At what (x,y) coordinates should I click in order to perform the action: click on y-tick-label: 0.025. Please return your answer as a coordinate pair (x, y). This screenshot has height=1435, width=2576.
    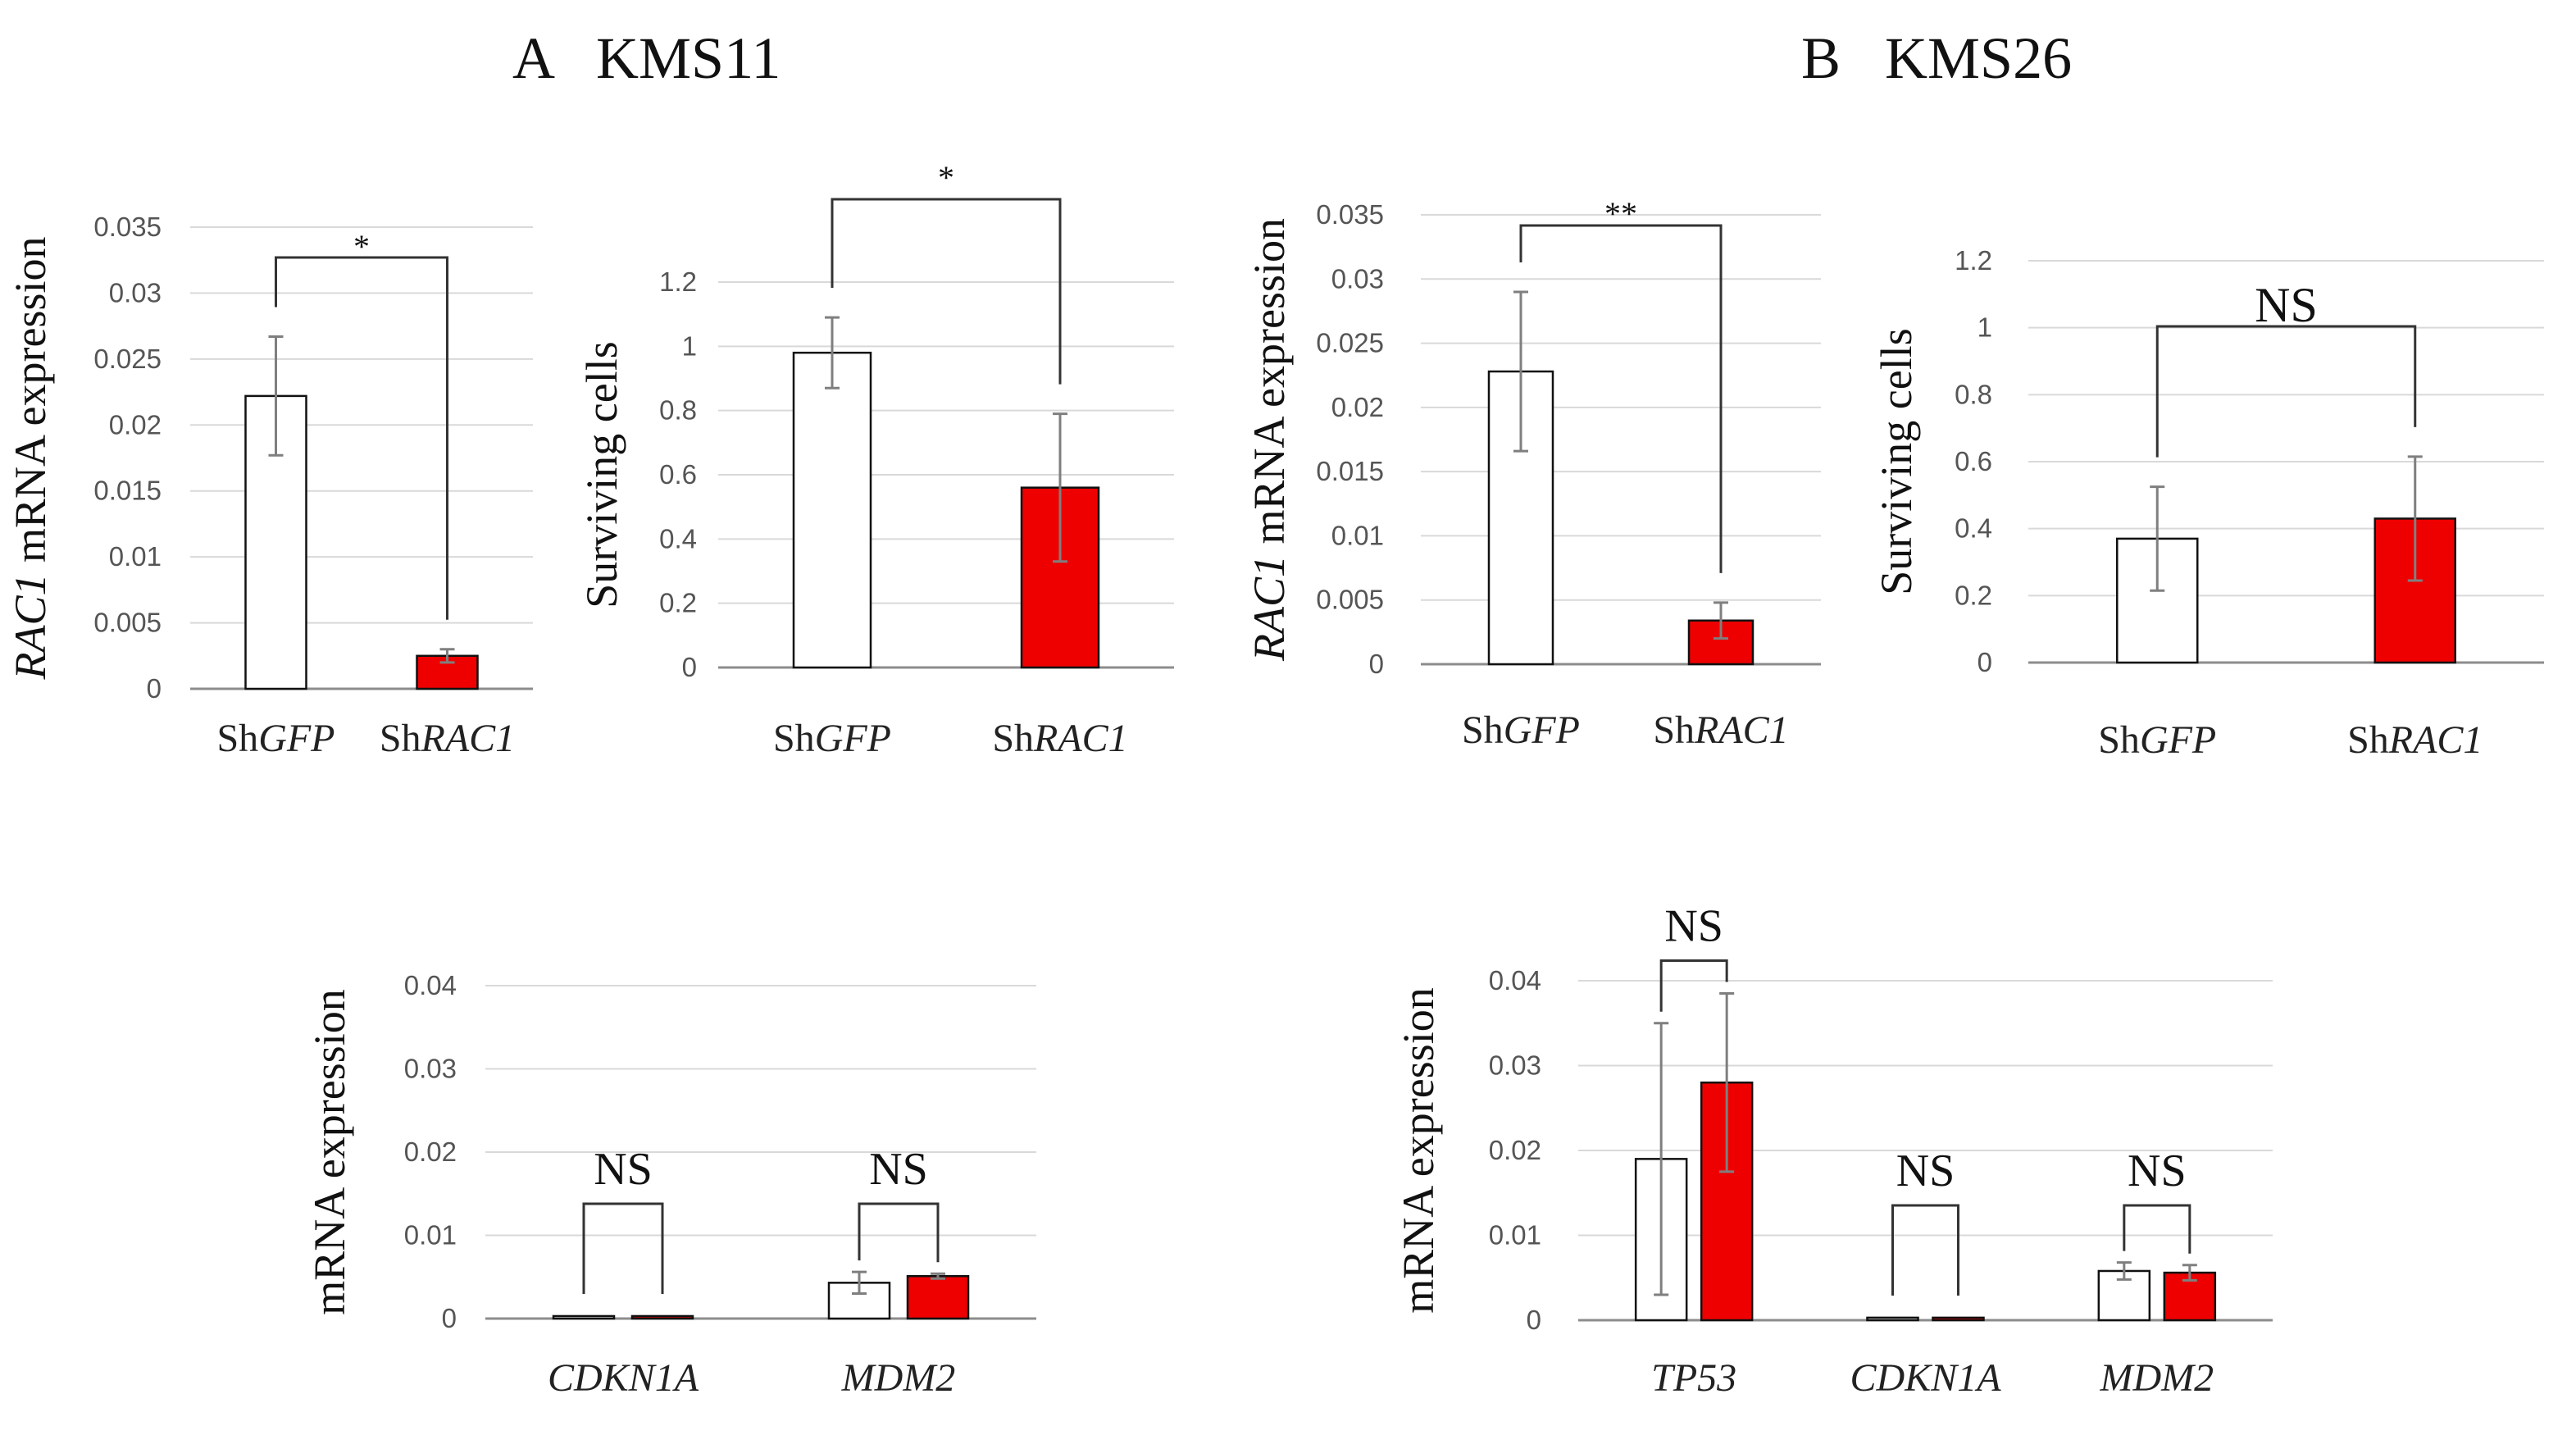
    Looking at the image, I should click on (127, 359).